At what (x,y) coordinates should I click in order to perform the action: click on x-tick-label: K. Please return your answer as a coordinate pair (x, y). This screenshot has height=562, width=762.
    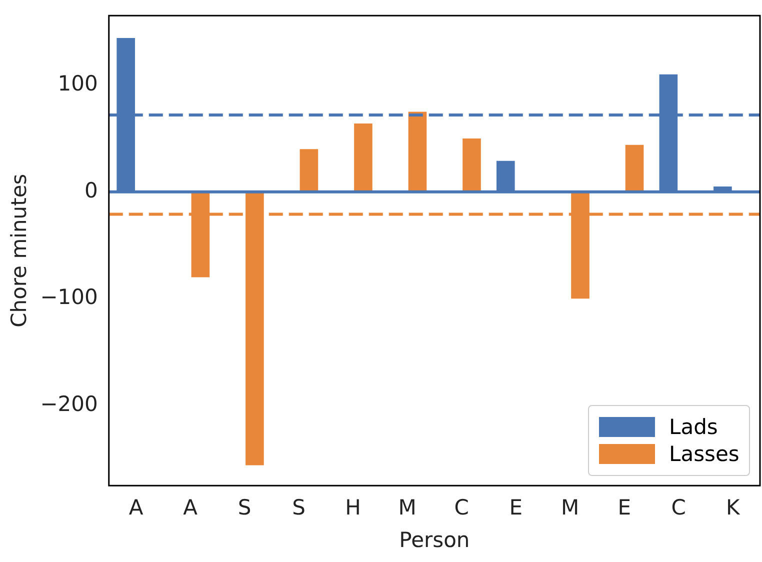
    Looking at the image, I should click on (733, 508).